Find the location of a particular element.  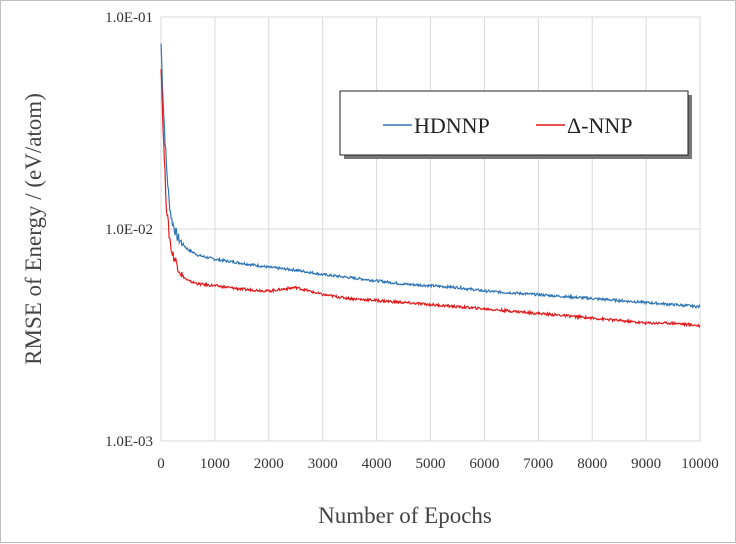

x-tick-label: 8000 is located at coordinates (592, 464).